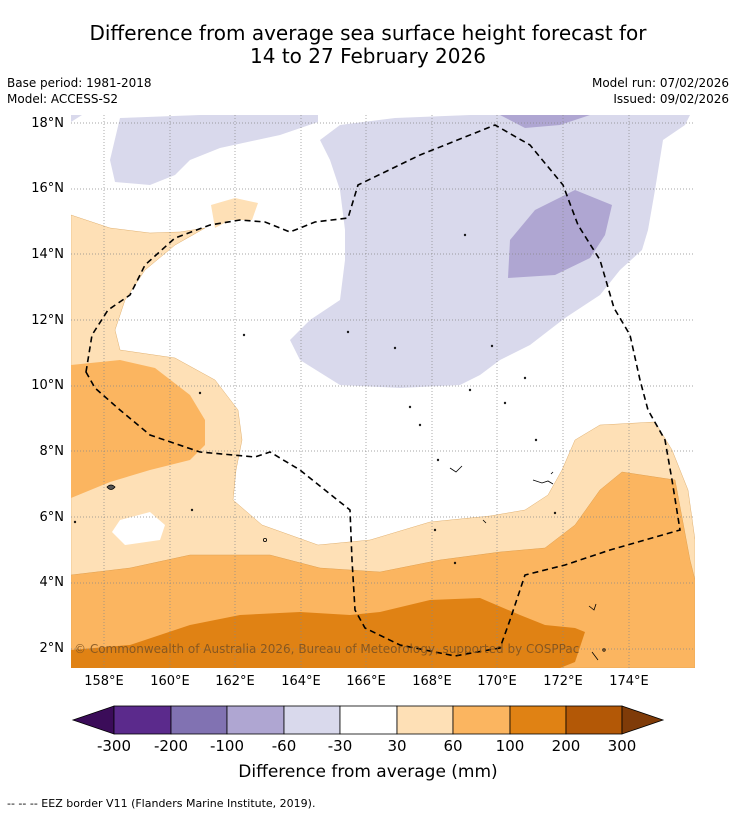 This screenshot has width=736, height=816. I want to click on base-period-text: Base period: 1981-2018, so click(79, 83).